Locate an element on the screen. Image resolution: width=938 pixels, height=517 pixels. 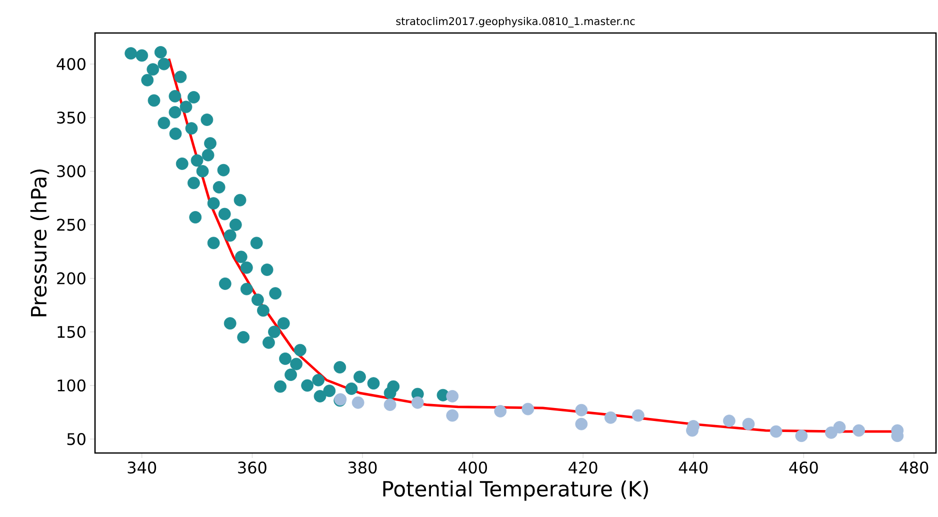
y-tick-label: 400 is located at coordinates (71, 64).